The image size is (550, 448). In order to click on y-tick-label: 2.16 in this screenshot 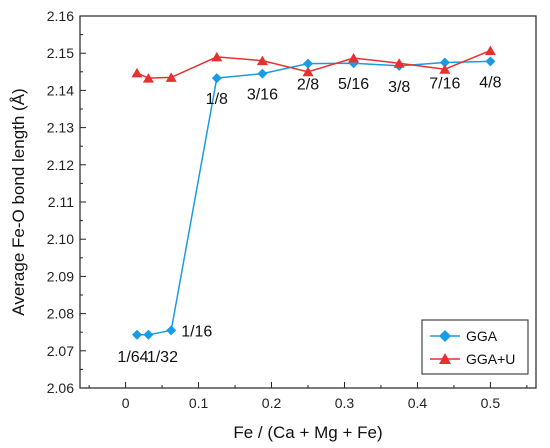, I will do `click(60, 16)`.